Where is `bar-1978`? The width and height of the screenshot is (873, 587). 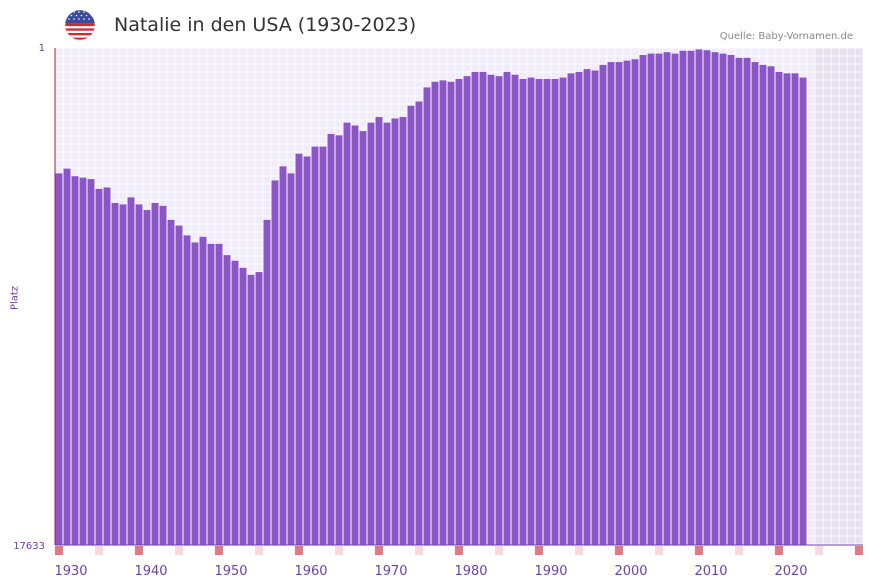 bar-1978 is located at coordinates (459, 311).